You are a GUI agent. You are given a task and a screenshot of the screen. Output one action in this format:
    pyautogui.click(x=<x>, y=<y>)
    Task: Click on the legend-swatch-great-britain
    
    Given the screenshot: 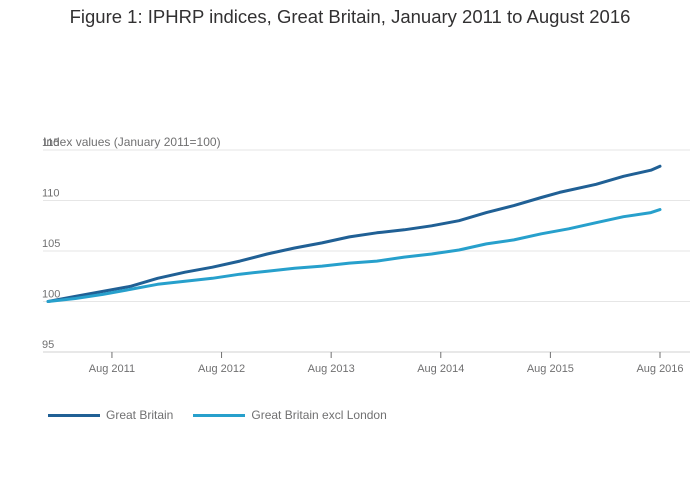 What is the action you would take?
    pyautogui.click(x=74, y=415)
    